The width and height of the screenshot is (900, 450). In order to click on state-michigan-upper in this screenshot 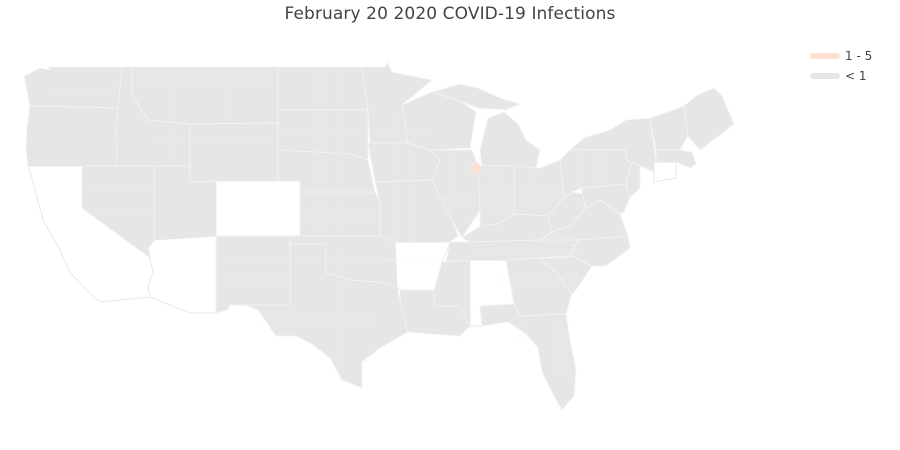, I will do `click(476, 97)`.